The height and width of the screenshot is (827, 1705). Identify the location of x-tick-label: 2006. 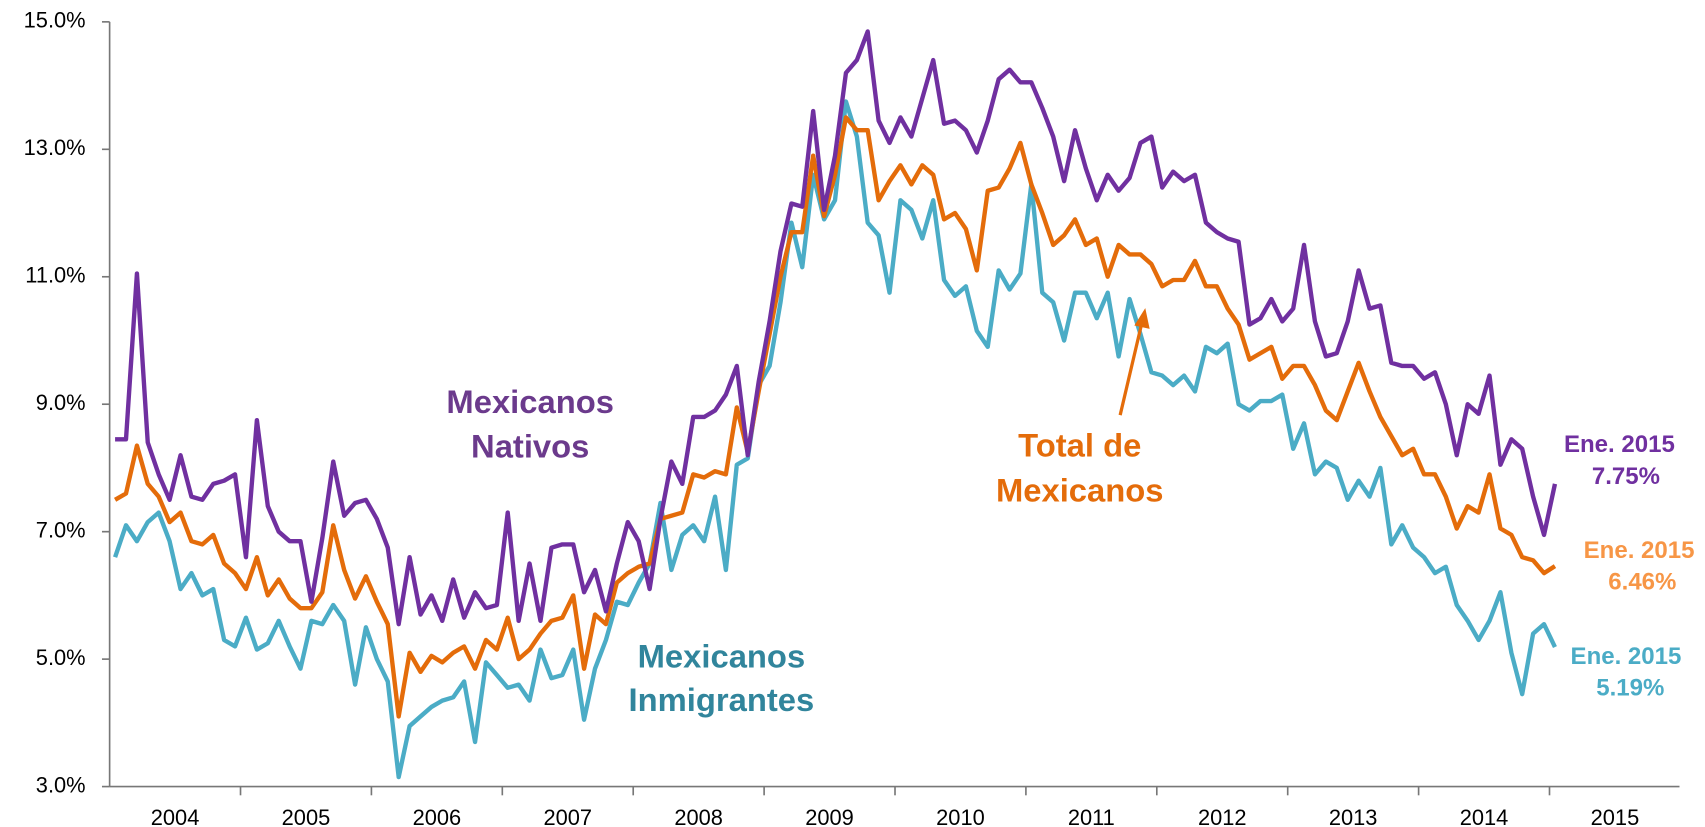
(437, 816).